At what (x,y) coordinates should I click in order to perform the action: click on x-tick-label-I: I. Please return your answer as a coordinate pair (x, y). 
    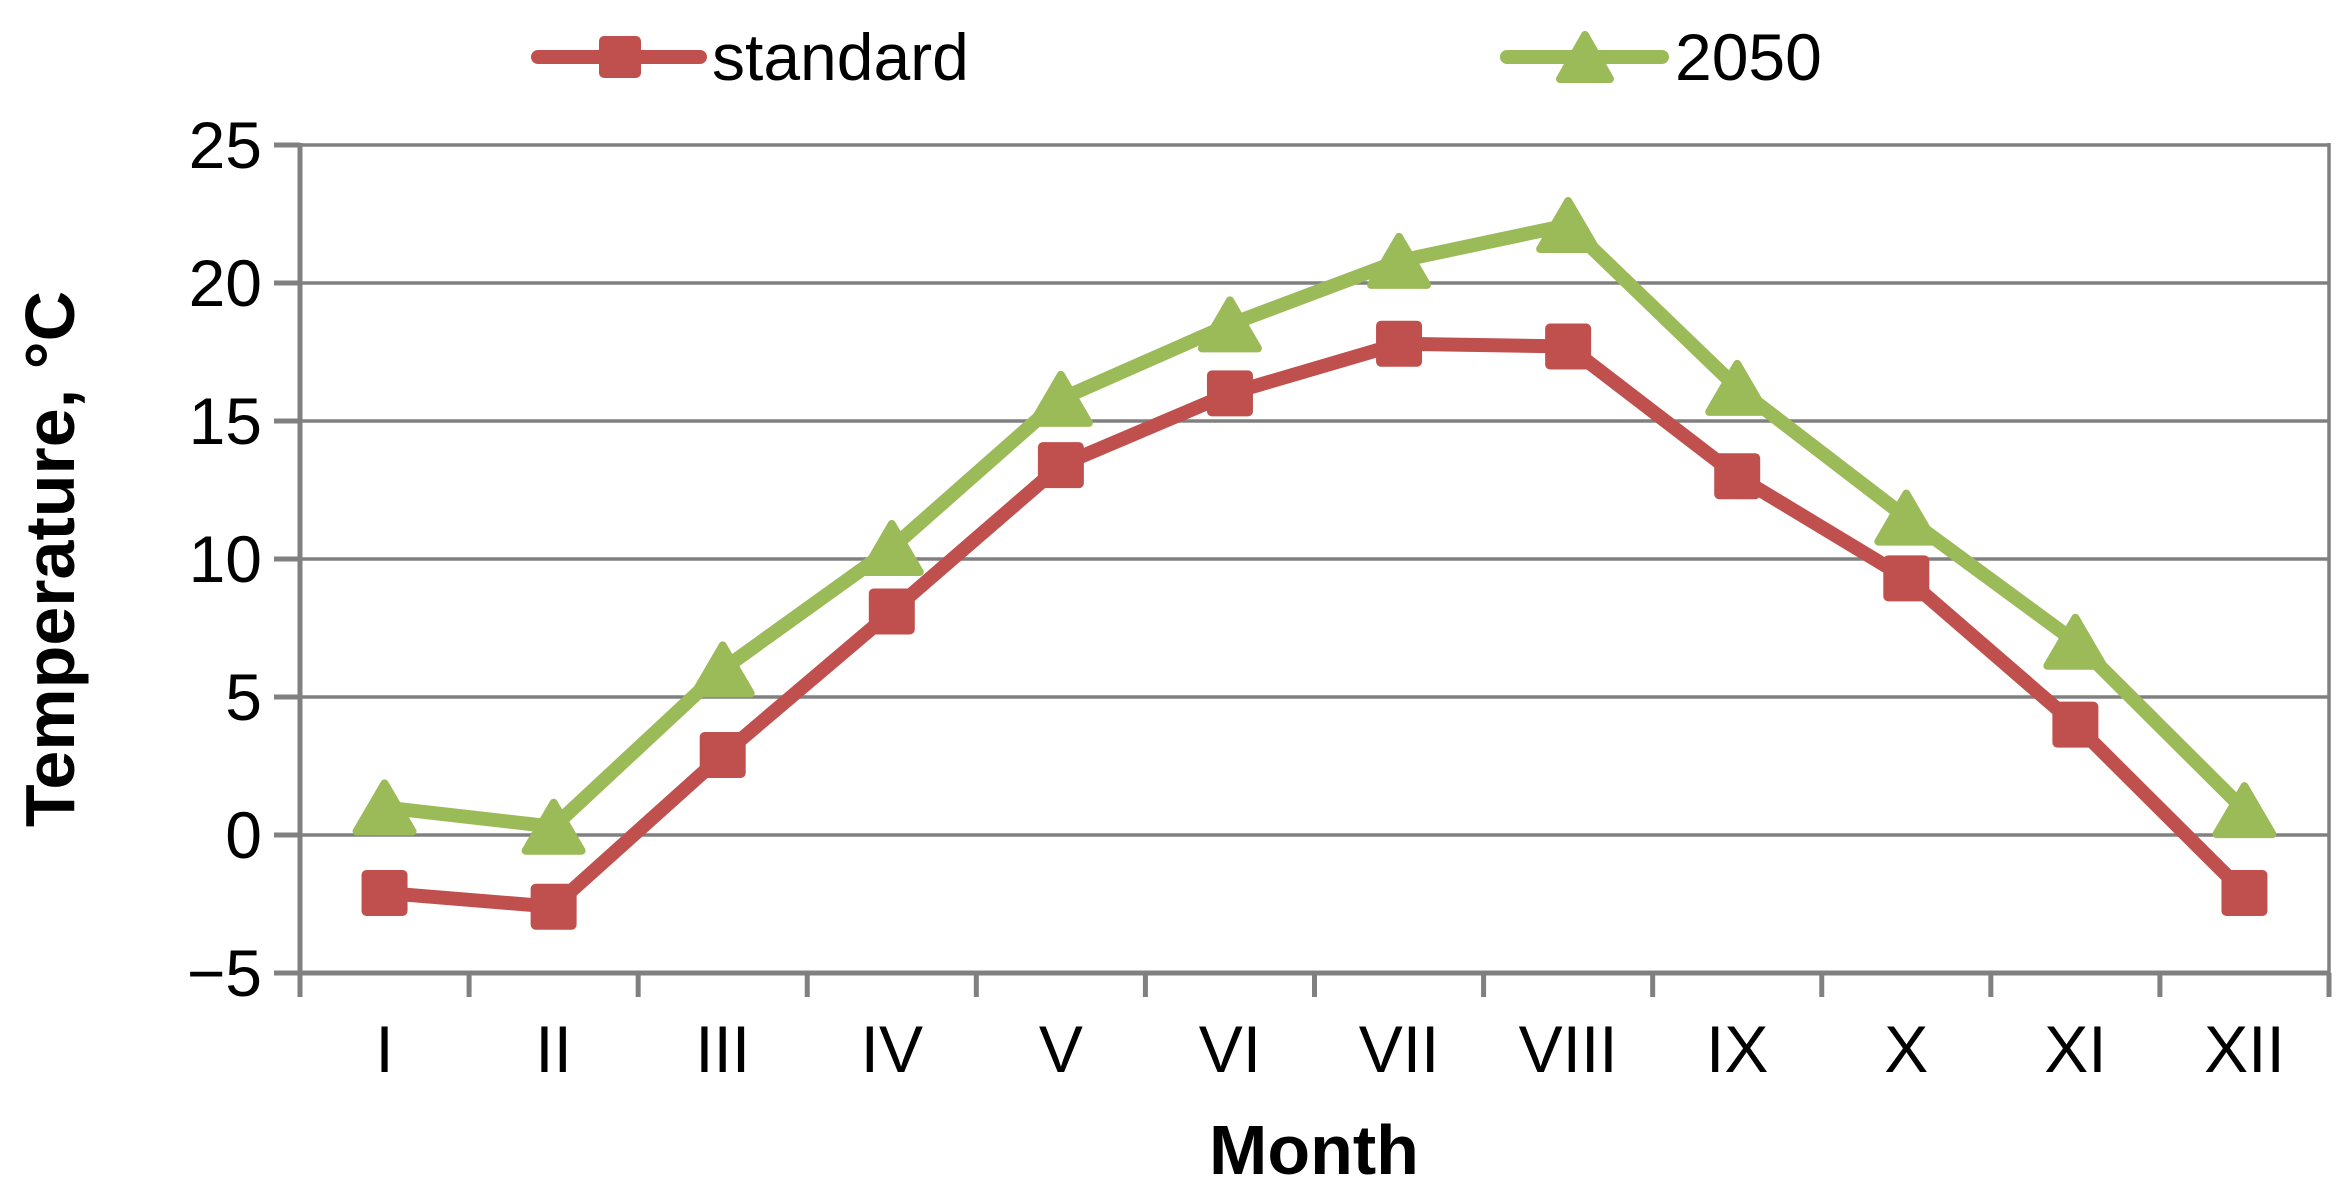
    Looking at the image, I should click on (384, 1049).